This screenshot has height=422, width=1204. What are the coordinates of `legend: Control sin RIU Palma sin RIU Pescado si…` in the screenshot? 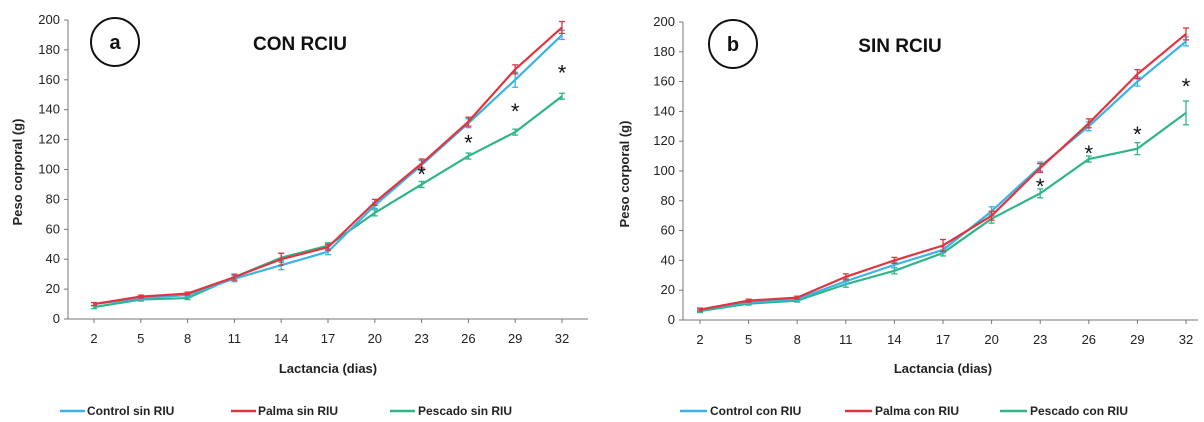 It's located at (286, 411).